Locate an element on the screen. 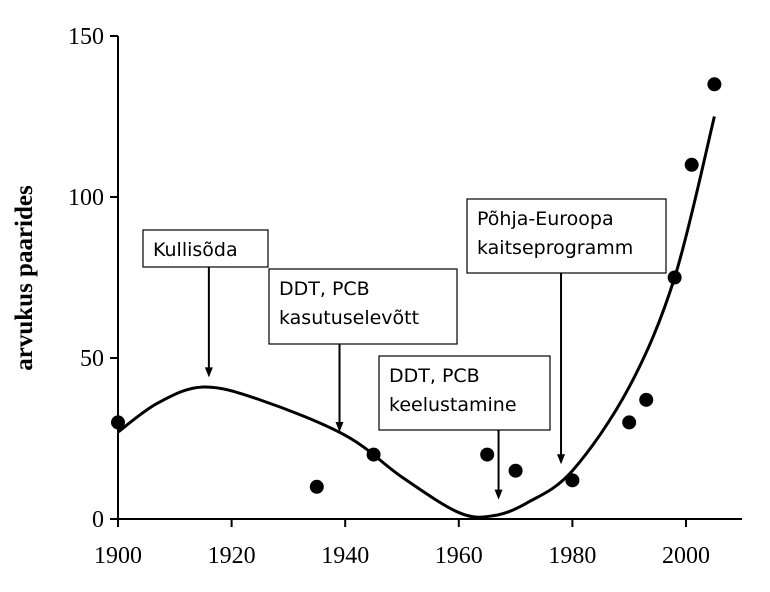 This screenshot has height=592, width=770. y-tick-label: 0 is located at coordinates (98, 520).